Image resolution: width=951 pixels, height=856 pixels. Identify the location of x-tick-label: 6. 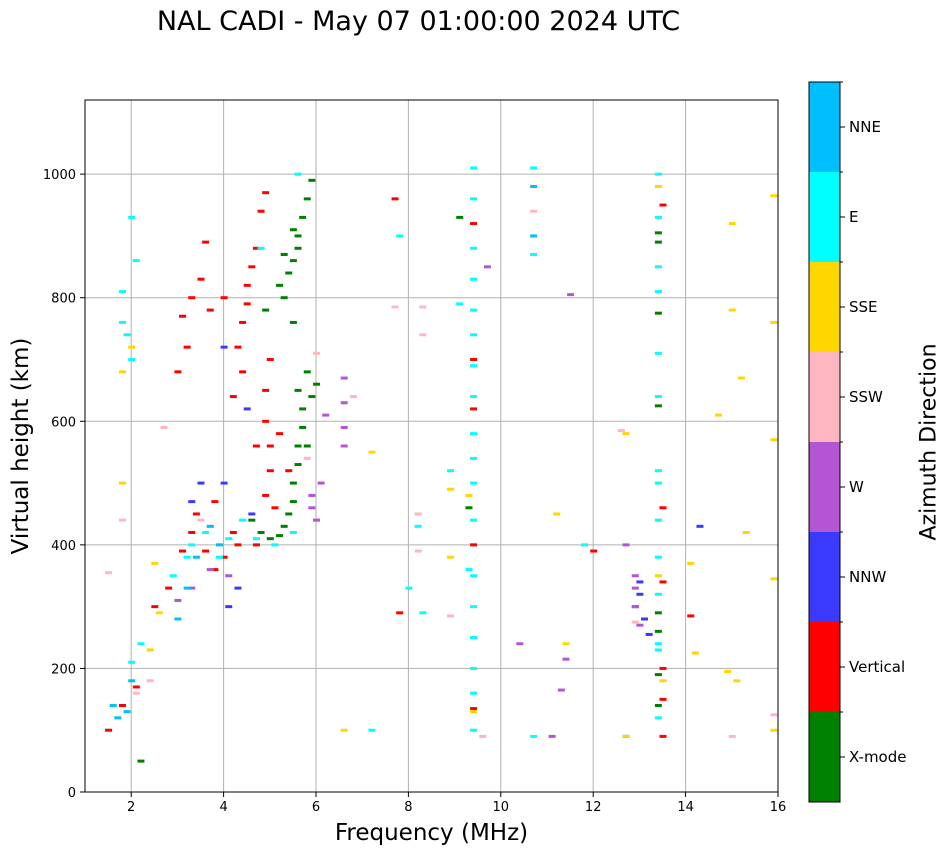
(316, 807).